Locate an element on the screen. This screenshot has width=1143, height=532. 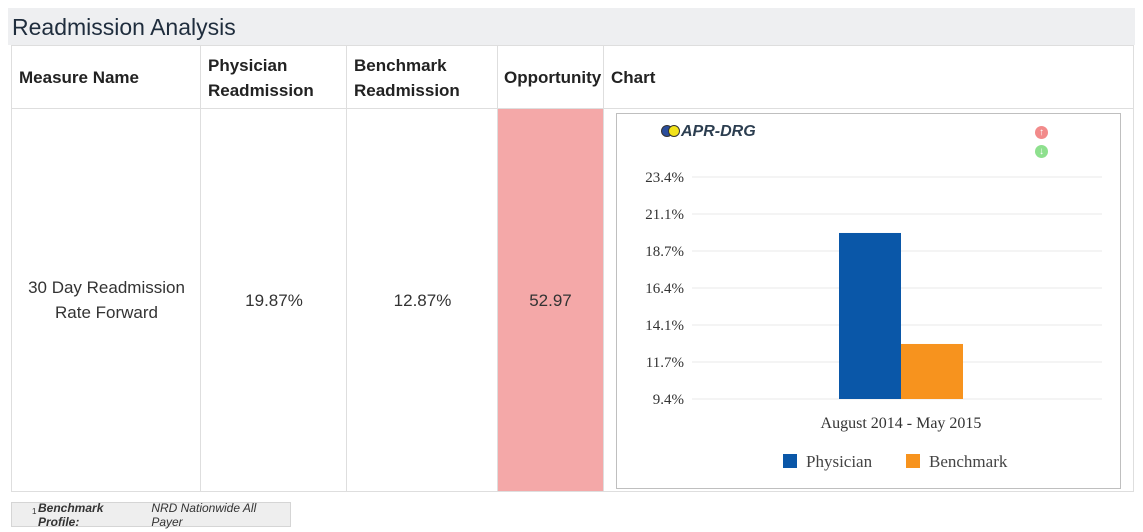
arrow-down-icon: ↓ is located at coordinates (1041, 151).